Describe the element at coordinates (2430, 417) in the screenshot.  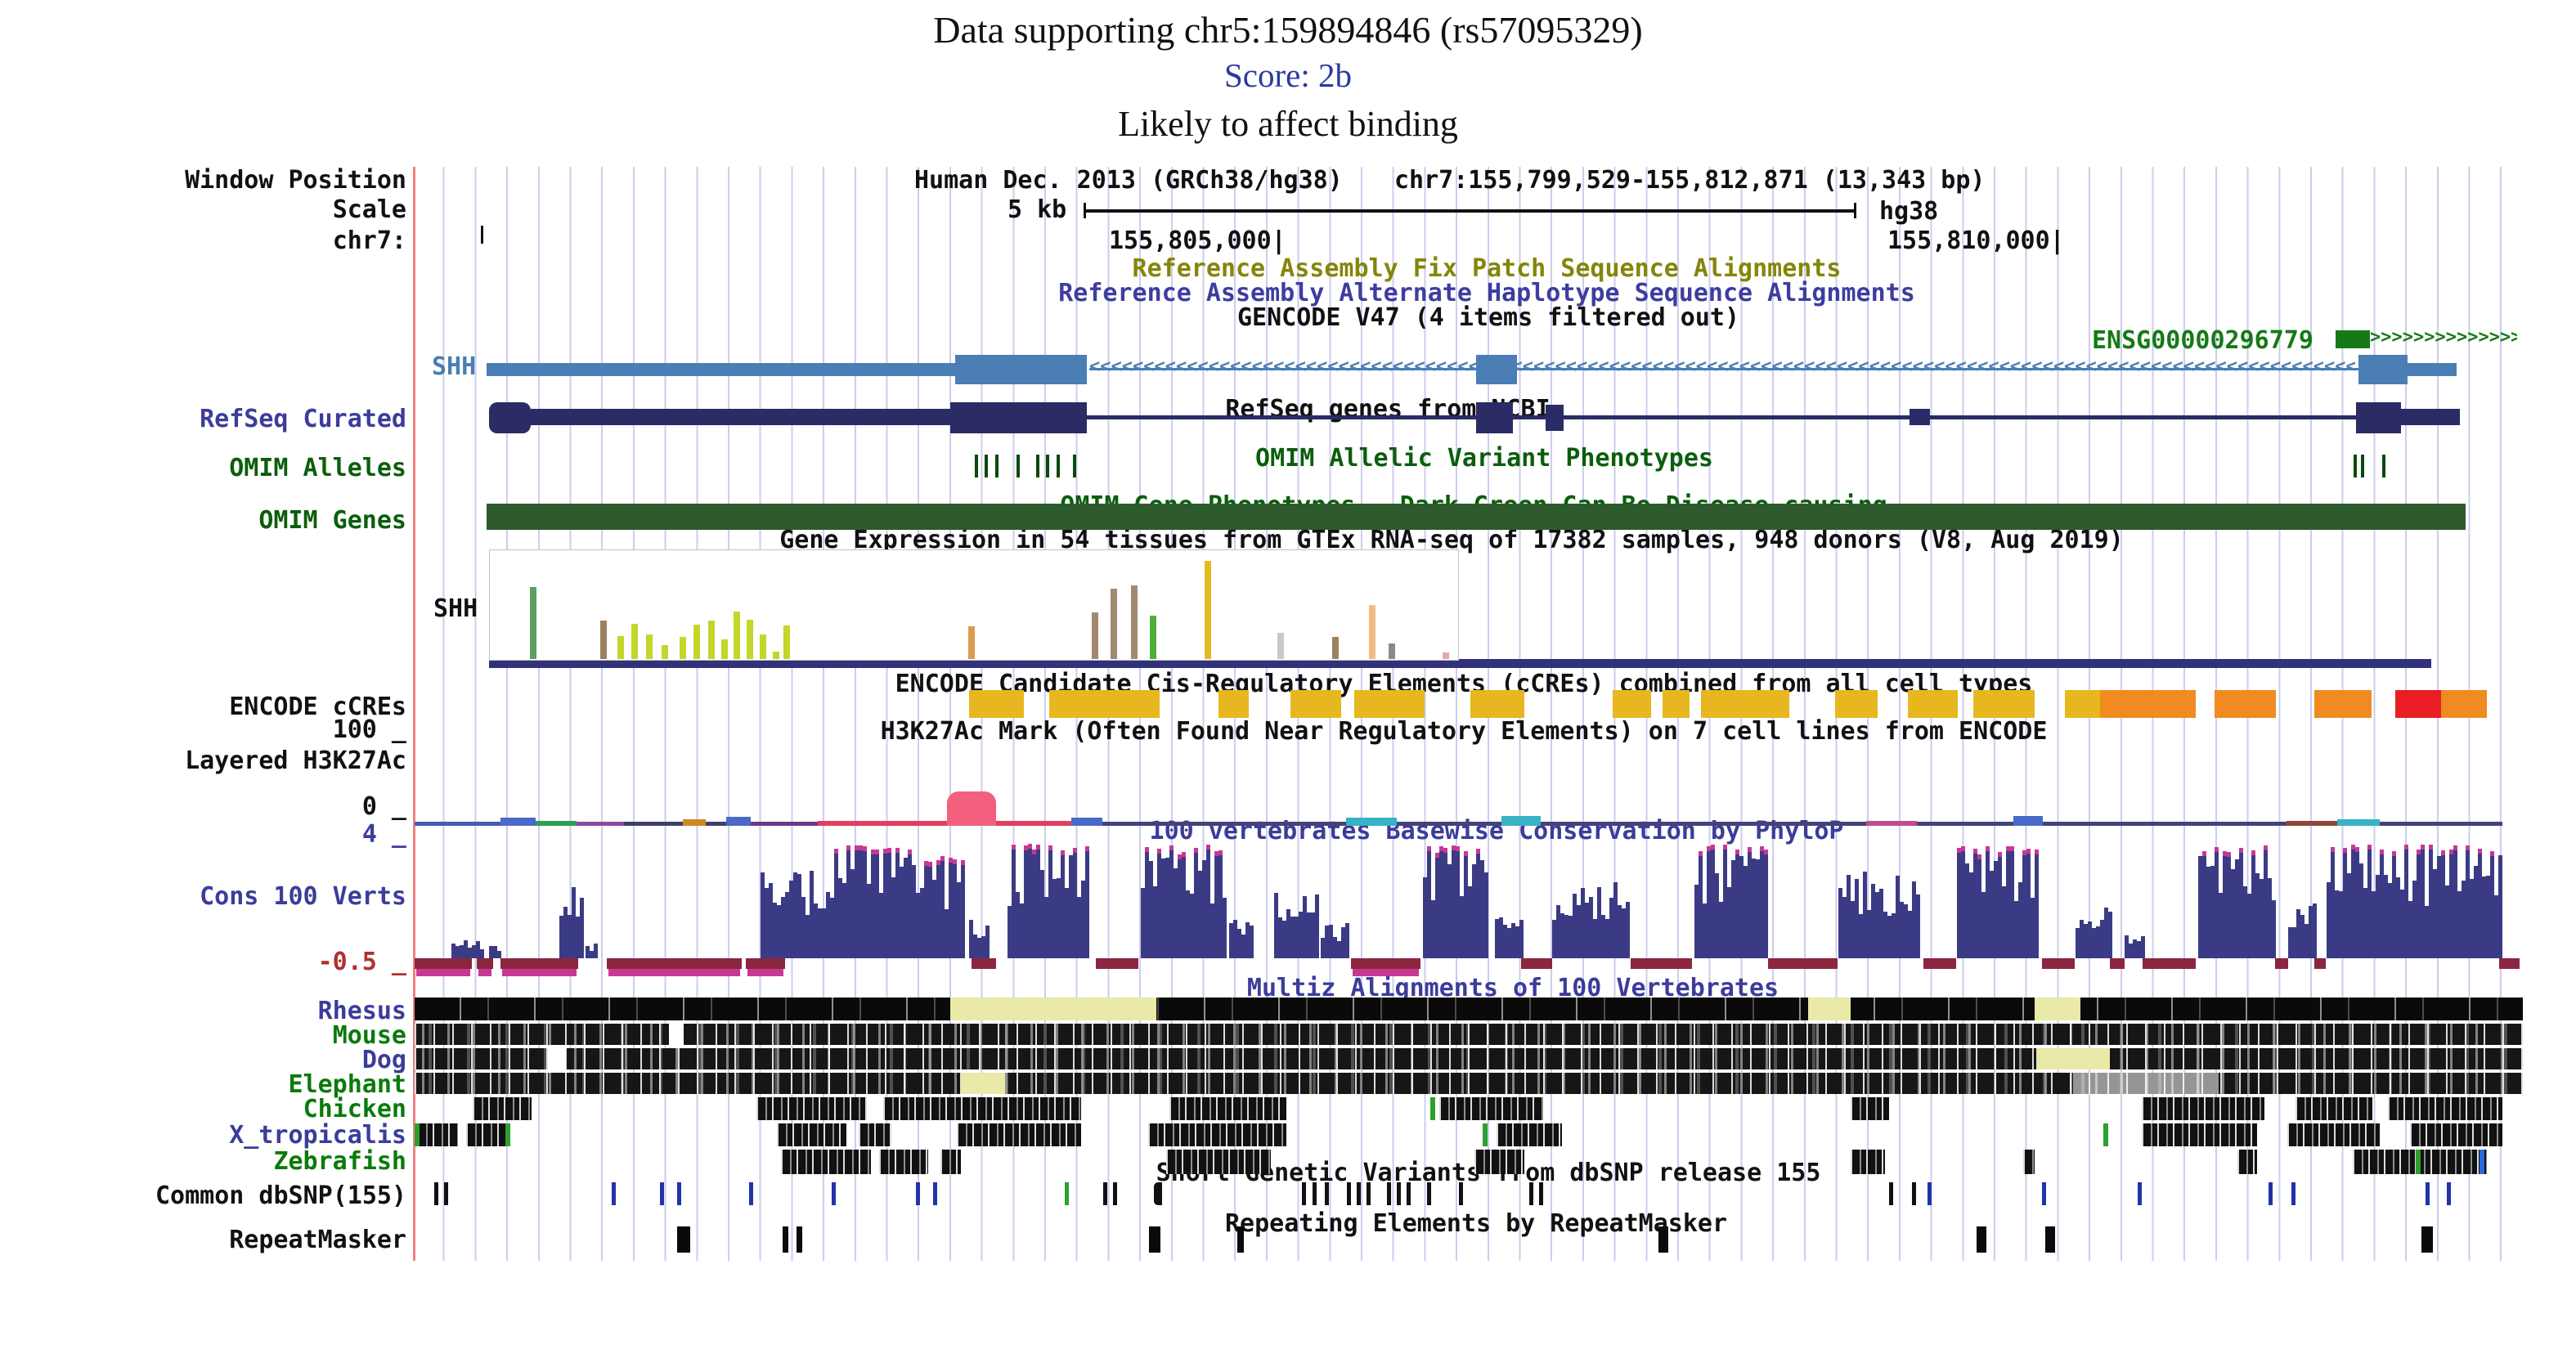
I see `refseq-utr-right` at that location.